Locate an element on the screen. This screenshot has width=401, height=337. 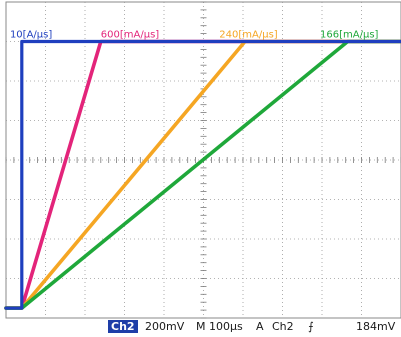
series-label: 240[mA/µs] is located at coordinates (248, 35).